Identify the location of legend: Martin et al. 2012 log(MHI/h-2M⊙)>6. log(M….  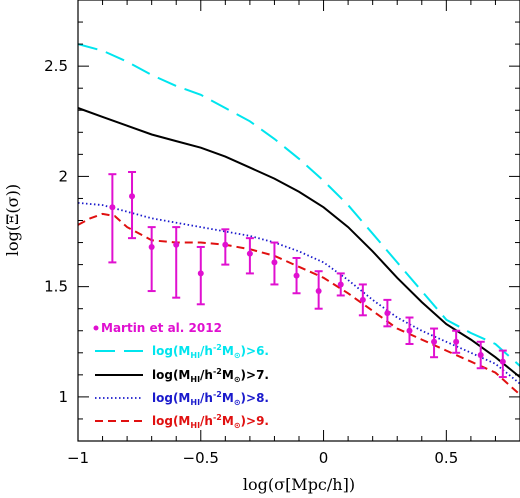
(181, 375).